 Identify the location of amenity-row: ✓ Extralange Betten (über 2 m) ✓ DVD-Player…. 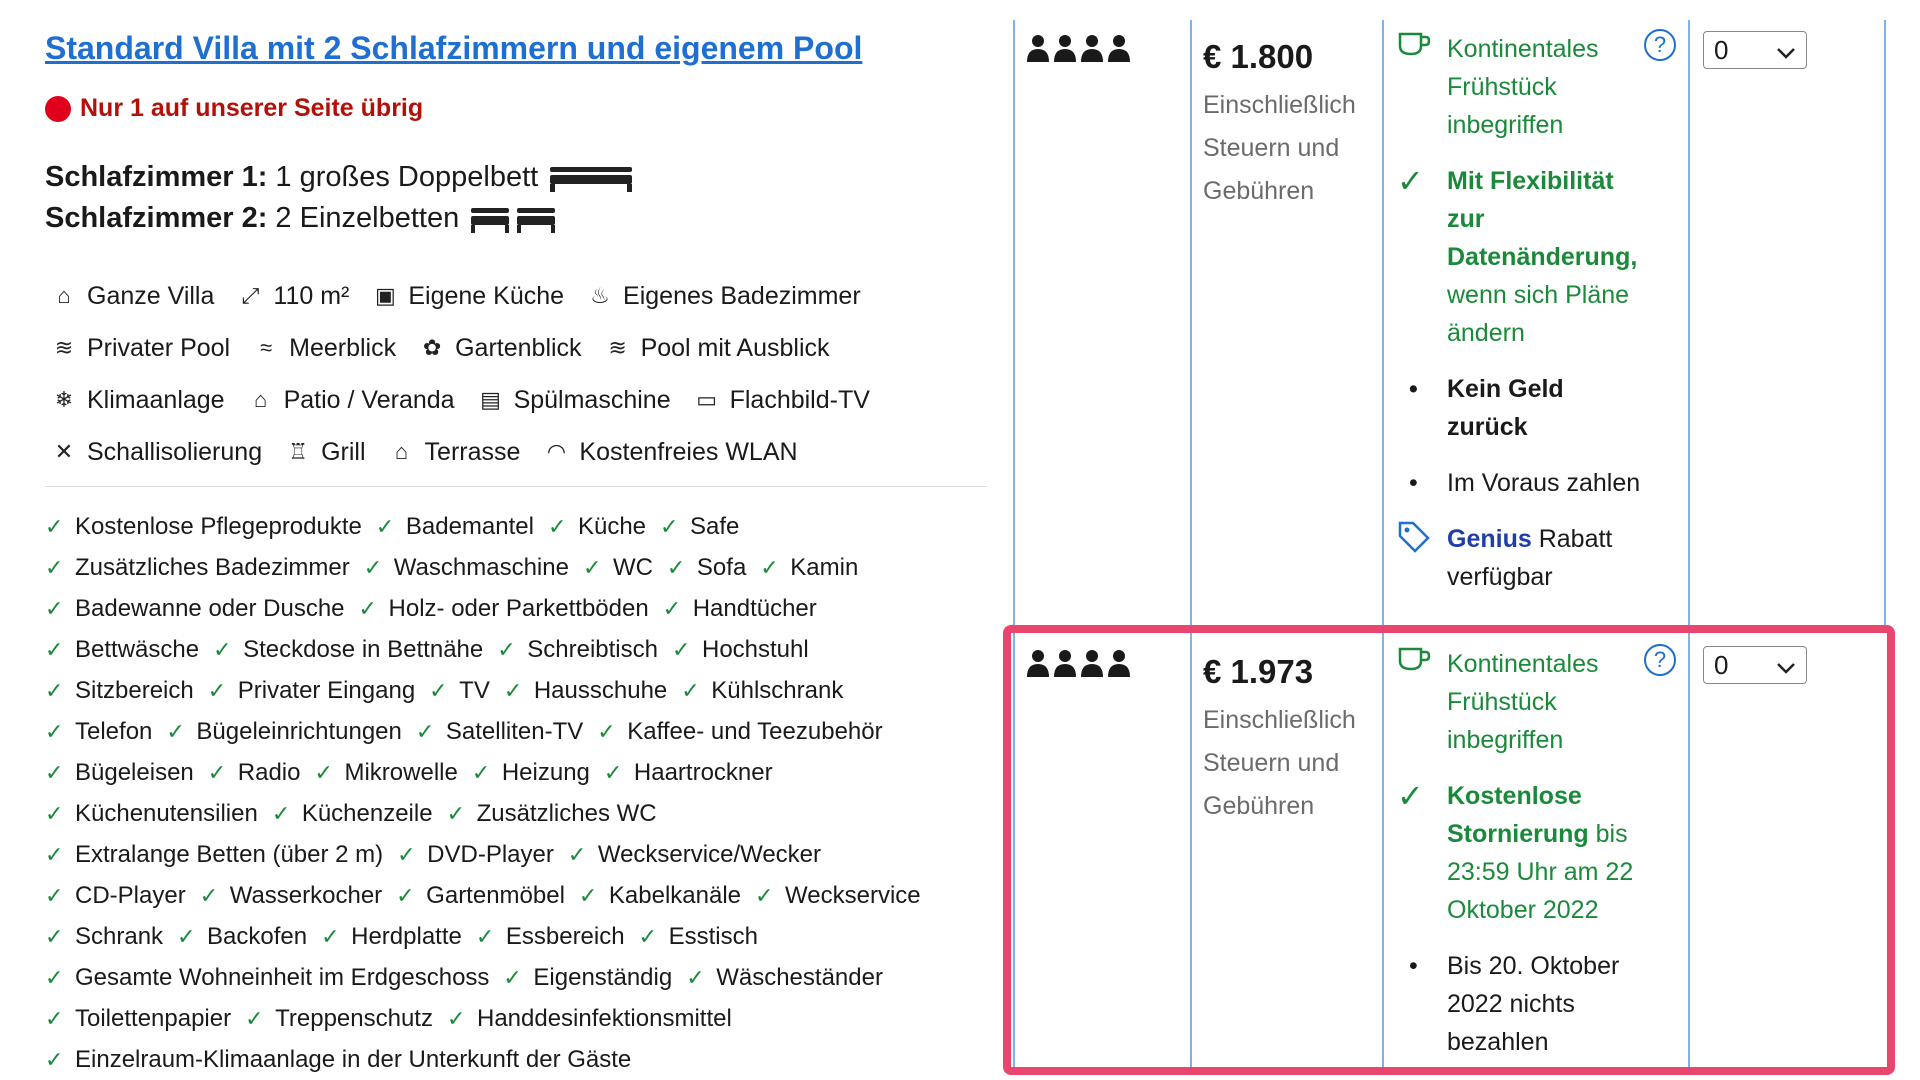
(525, 854).